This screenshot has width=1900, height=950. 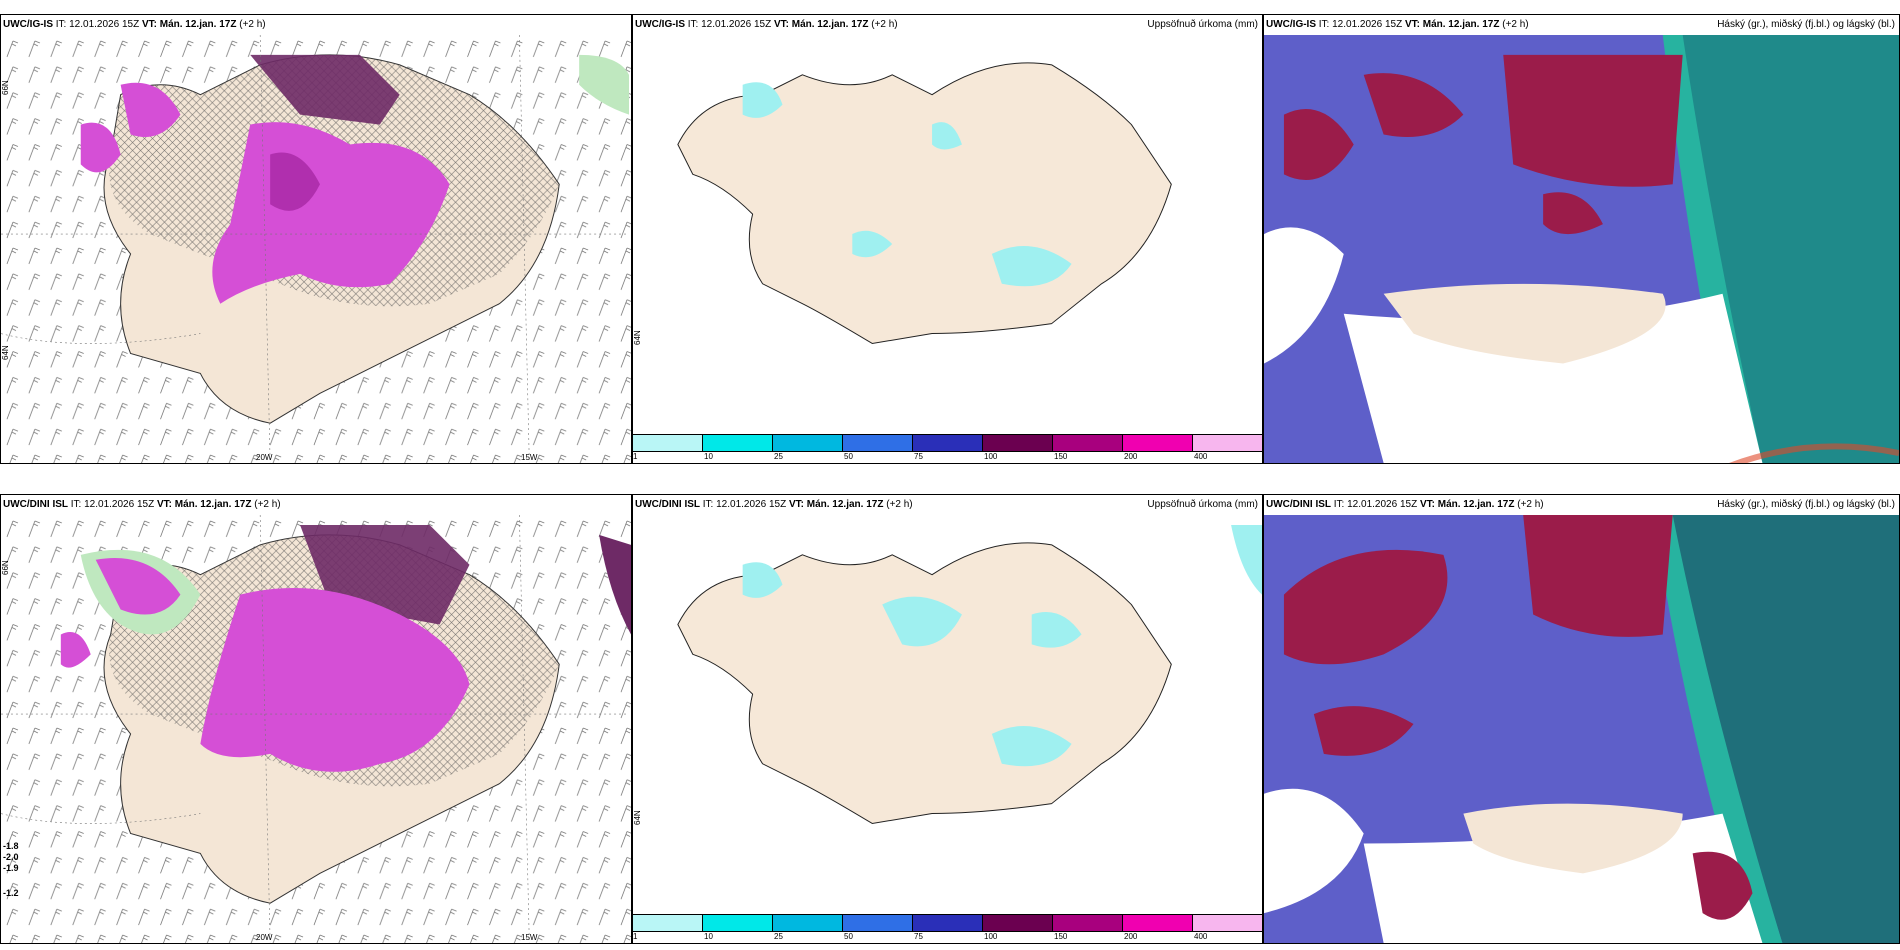 What do you see at coordinates (11, 857) in the screenshot?
I see `value-label: -2.0` at bounding box center [11, 857].